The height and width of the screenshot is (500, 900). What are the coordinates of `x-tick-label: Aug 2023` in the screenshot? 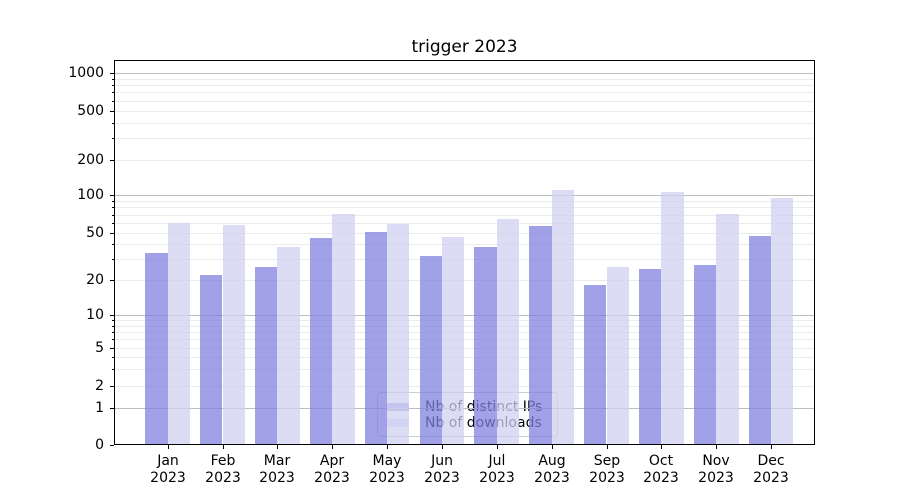 It's located at (552, 469).